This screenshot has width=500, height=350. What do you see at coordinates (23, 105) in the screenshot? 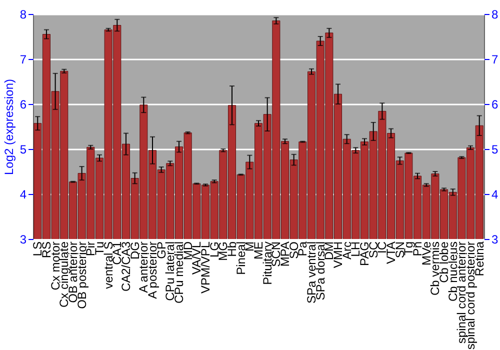
I see `y-tick-label: 6` at bounding box center [23, 105].